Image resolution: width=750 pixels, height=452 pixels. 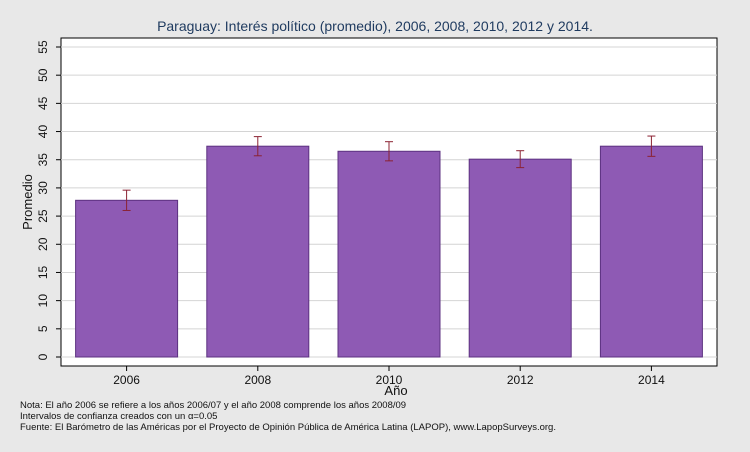 What do you see at coordinates (126, 380) in the screenshot?
I see `x-tick-label: 2006` at bounding box center [126, 380].